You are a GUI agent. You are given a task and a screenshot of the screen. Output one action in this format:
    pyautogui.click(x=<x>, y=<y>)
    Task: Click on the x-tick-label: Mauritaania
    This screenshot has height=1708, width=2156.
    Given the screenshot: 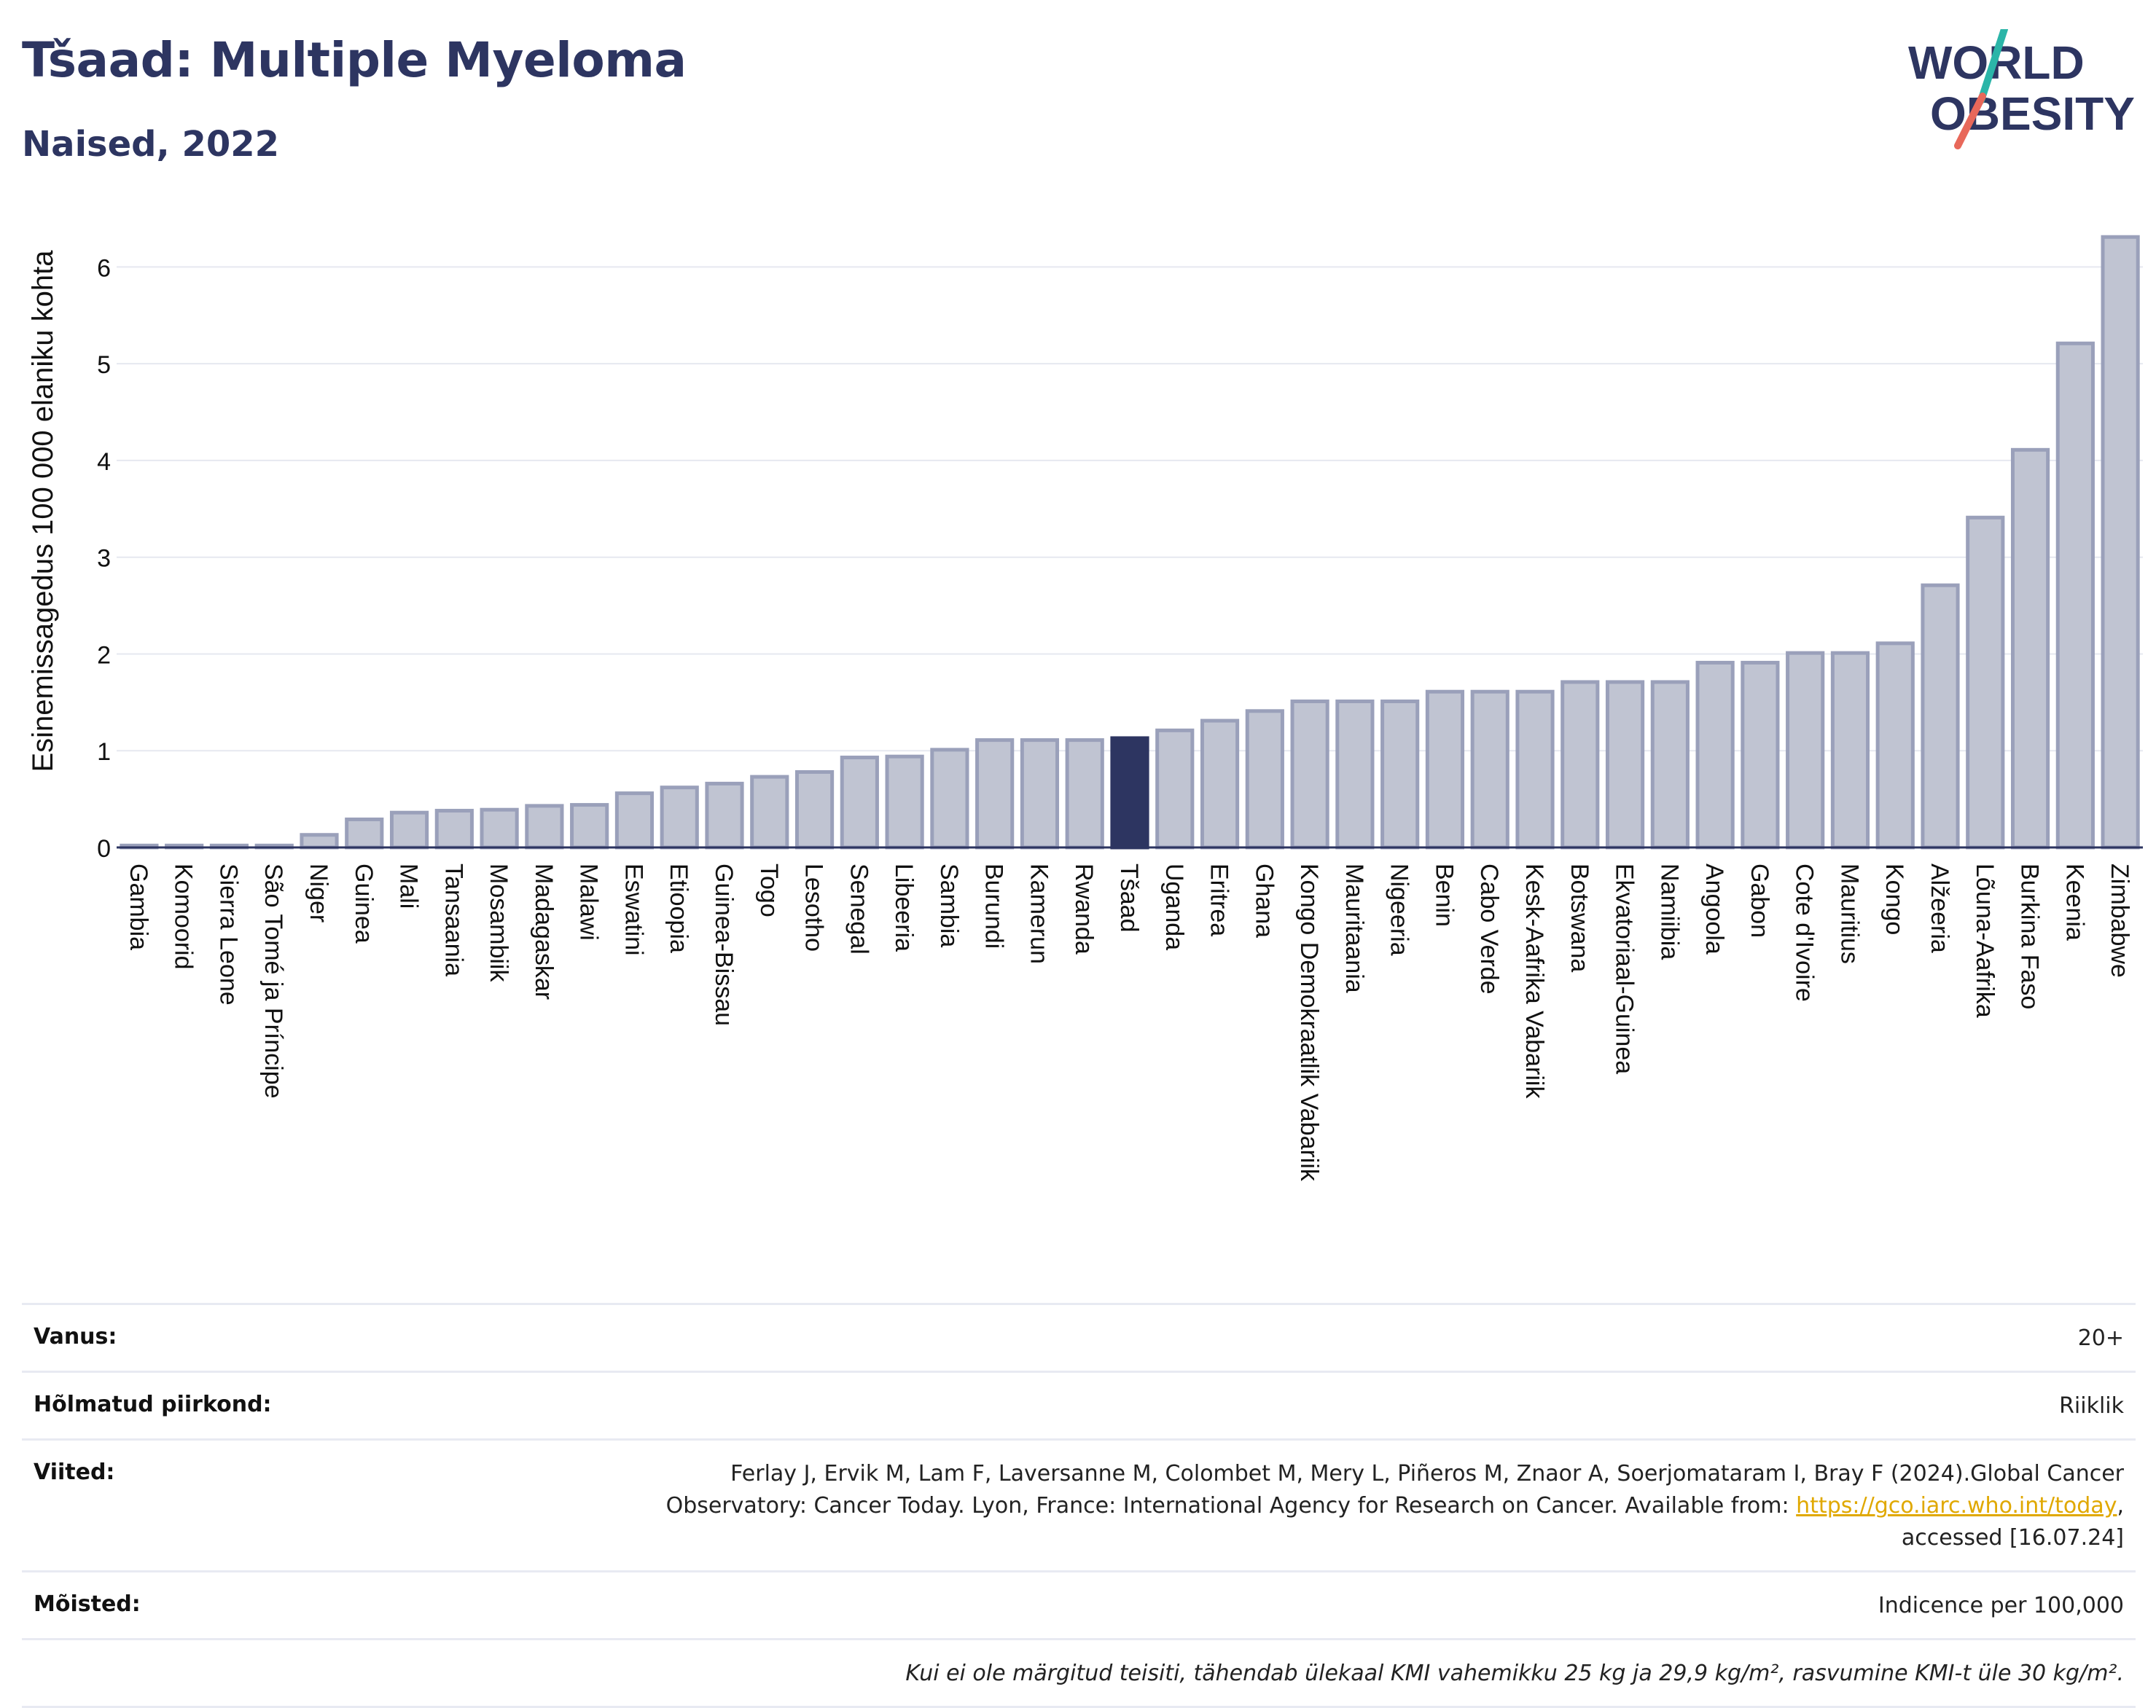 What is the action you would take?
    pyautogui.click(x=1354, y=928)
    